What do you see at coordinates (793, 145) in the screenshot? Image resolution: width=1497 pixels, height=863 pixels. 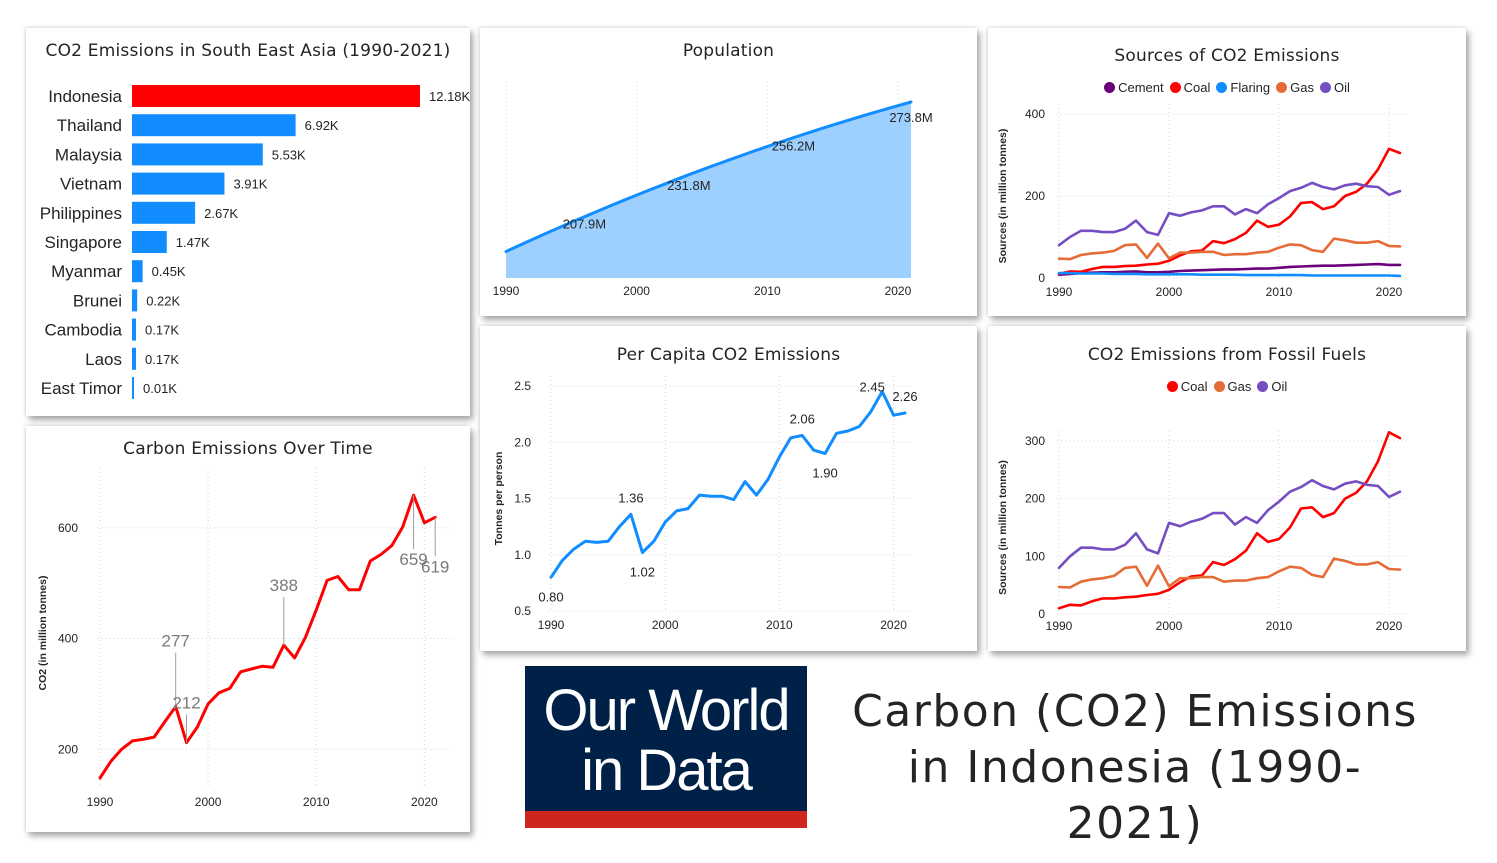 I see `population-data-label: 256.2M` at bounding box center [793, 145].